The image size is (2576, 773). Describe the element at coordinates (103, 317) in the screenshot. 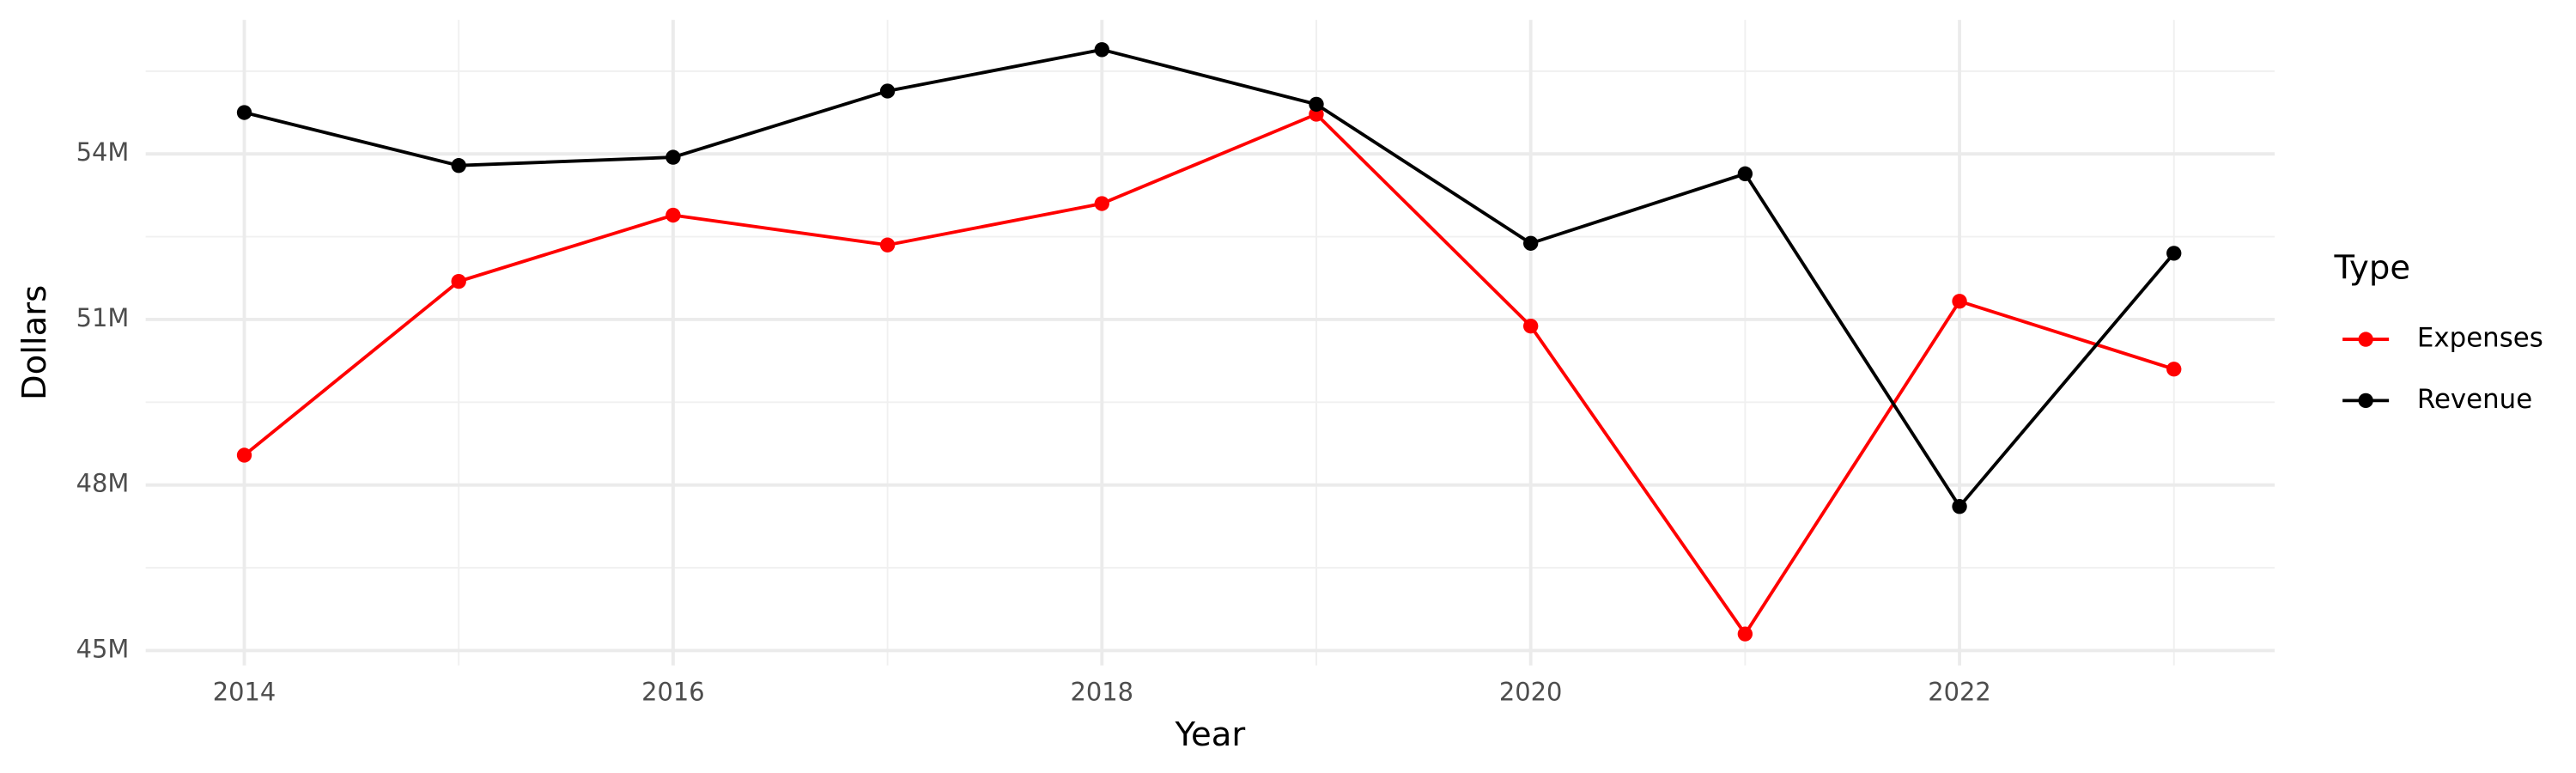

I see `y-tick-label: 51M` at that location.